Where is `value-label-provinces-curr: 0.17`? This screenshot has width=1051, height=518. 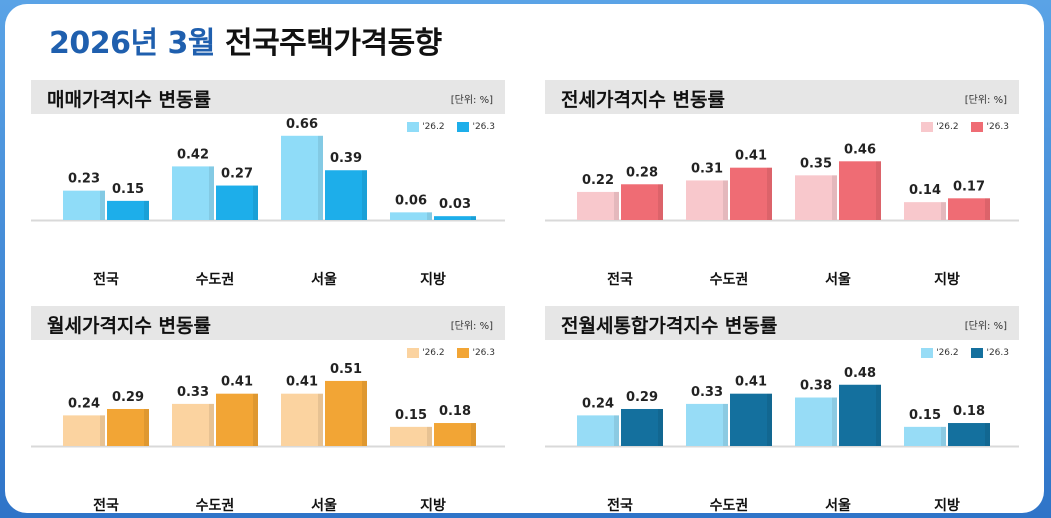 value-label-provinces-curr: 0.17 is located at coordinates (969, 186).